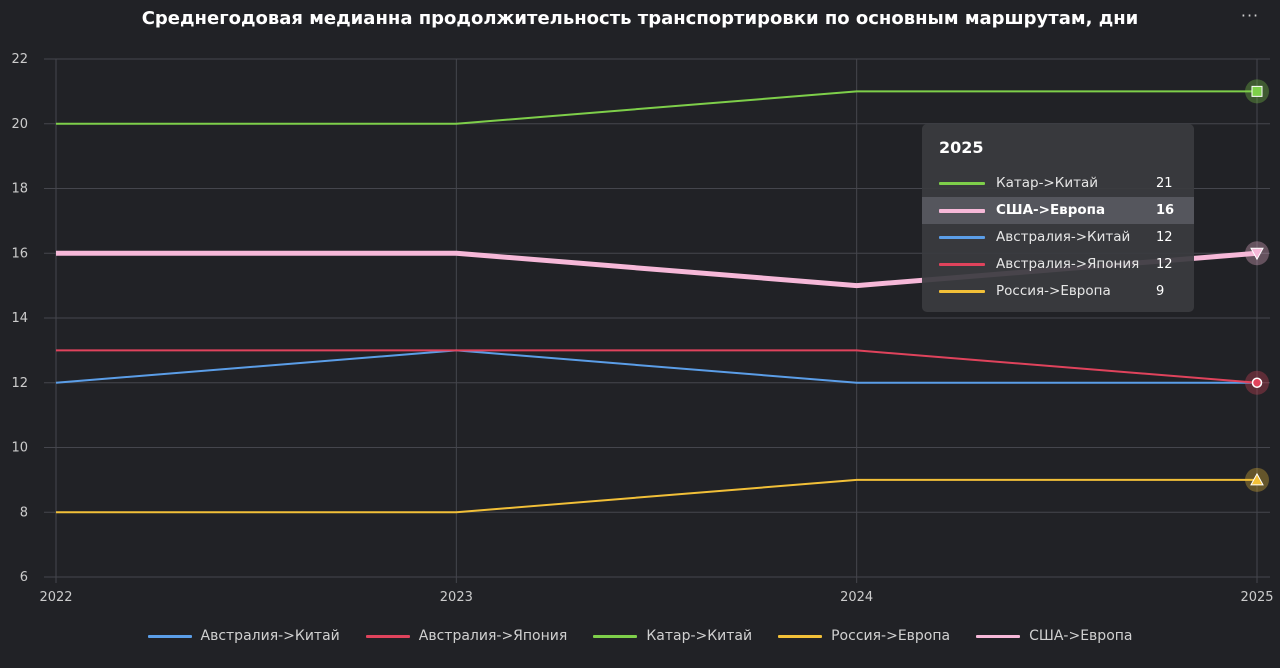 Image resolution: width=1280 pixels, height=668 pixels. What do you see at coordinates (1256, 597) in the screenshot?
I see `x-tick-label: 2025` at bounding box center [1256, 597].